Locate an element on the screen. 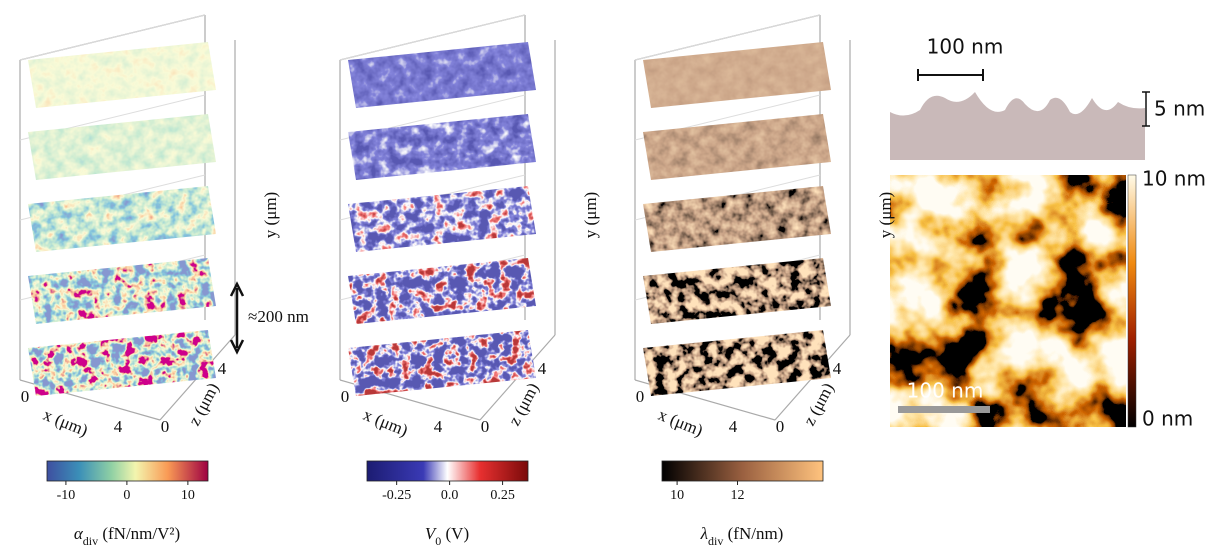  colorbar-tick-label: -0.25 is located at coordinates (396, 495).